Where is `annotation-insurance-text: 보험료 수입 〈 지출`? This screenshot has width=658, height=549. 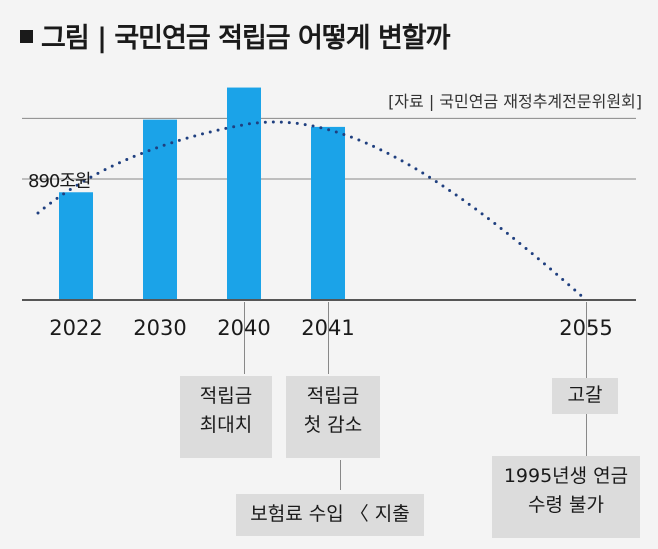 annotation-insurance-text: 보험료 수입 〈 지출 is located at coordinates (330, 514).